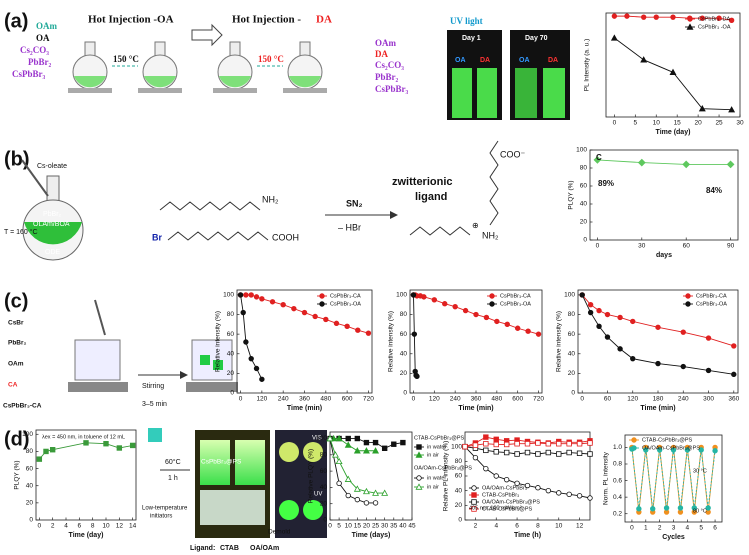  Describe the element at coordinates (714, 19) in the screenshot. I see `legend-label: CsPbBr₃ -DA` at that location.